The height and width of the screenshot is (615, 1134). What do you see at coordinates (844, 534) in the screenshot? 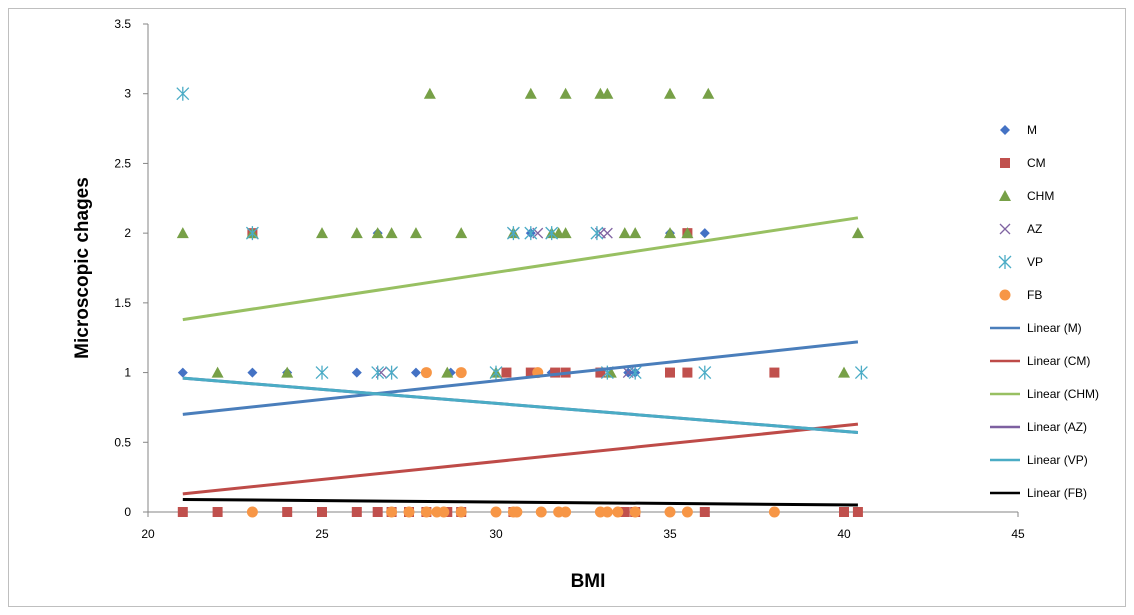
I see `x-tick-label: 40` at bounding box center [844, 534].